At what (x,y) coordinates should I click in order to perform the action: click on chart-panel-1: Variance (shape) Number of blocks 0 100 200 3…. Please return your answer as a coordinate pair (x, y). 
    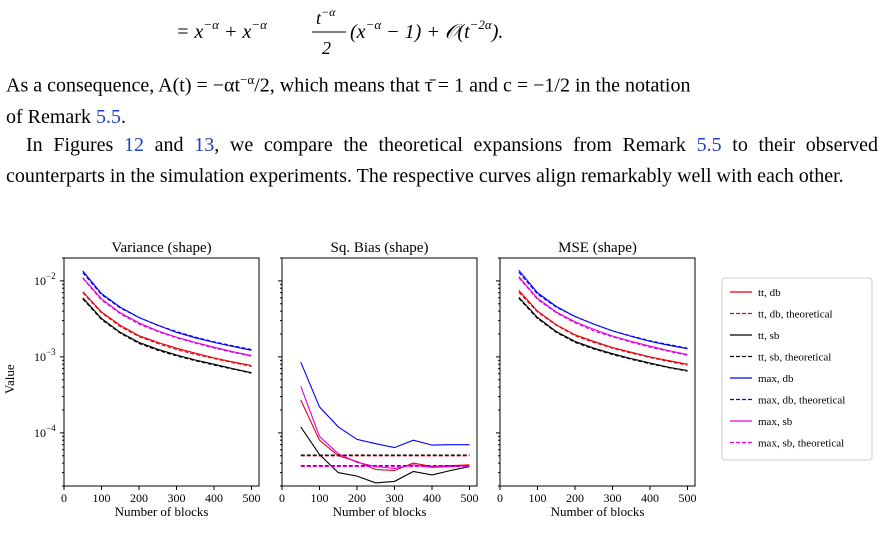
    Looking at the image, I should click on (147, 379).